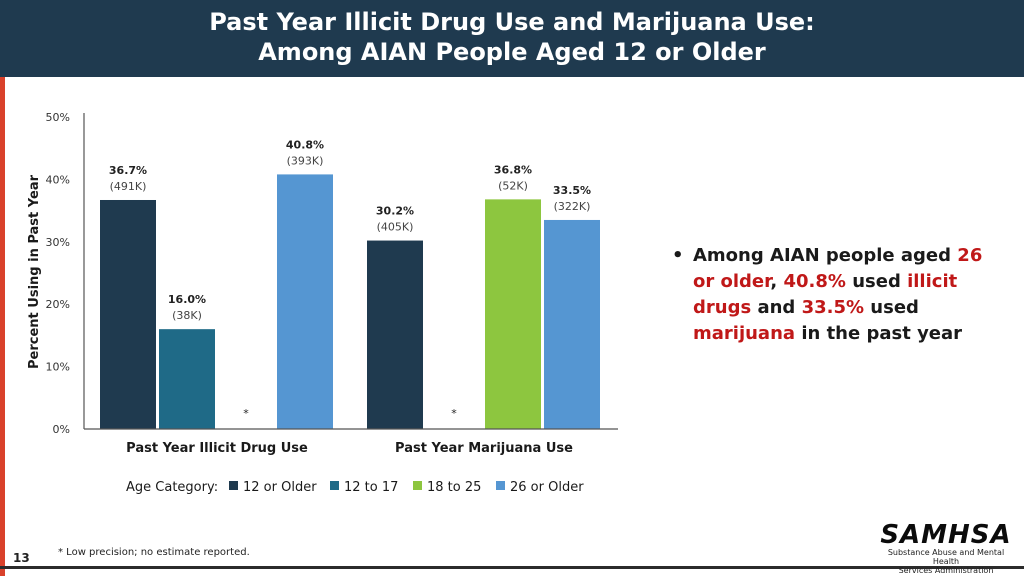 The height and width of the screenshot is (576, 1024). What do you see at coordinates (572, 190) in the screenshot?
I see `bar-value-label: 33.5%` at bounding box center [572, 190].